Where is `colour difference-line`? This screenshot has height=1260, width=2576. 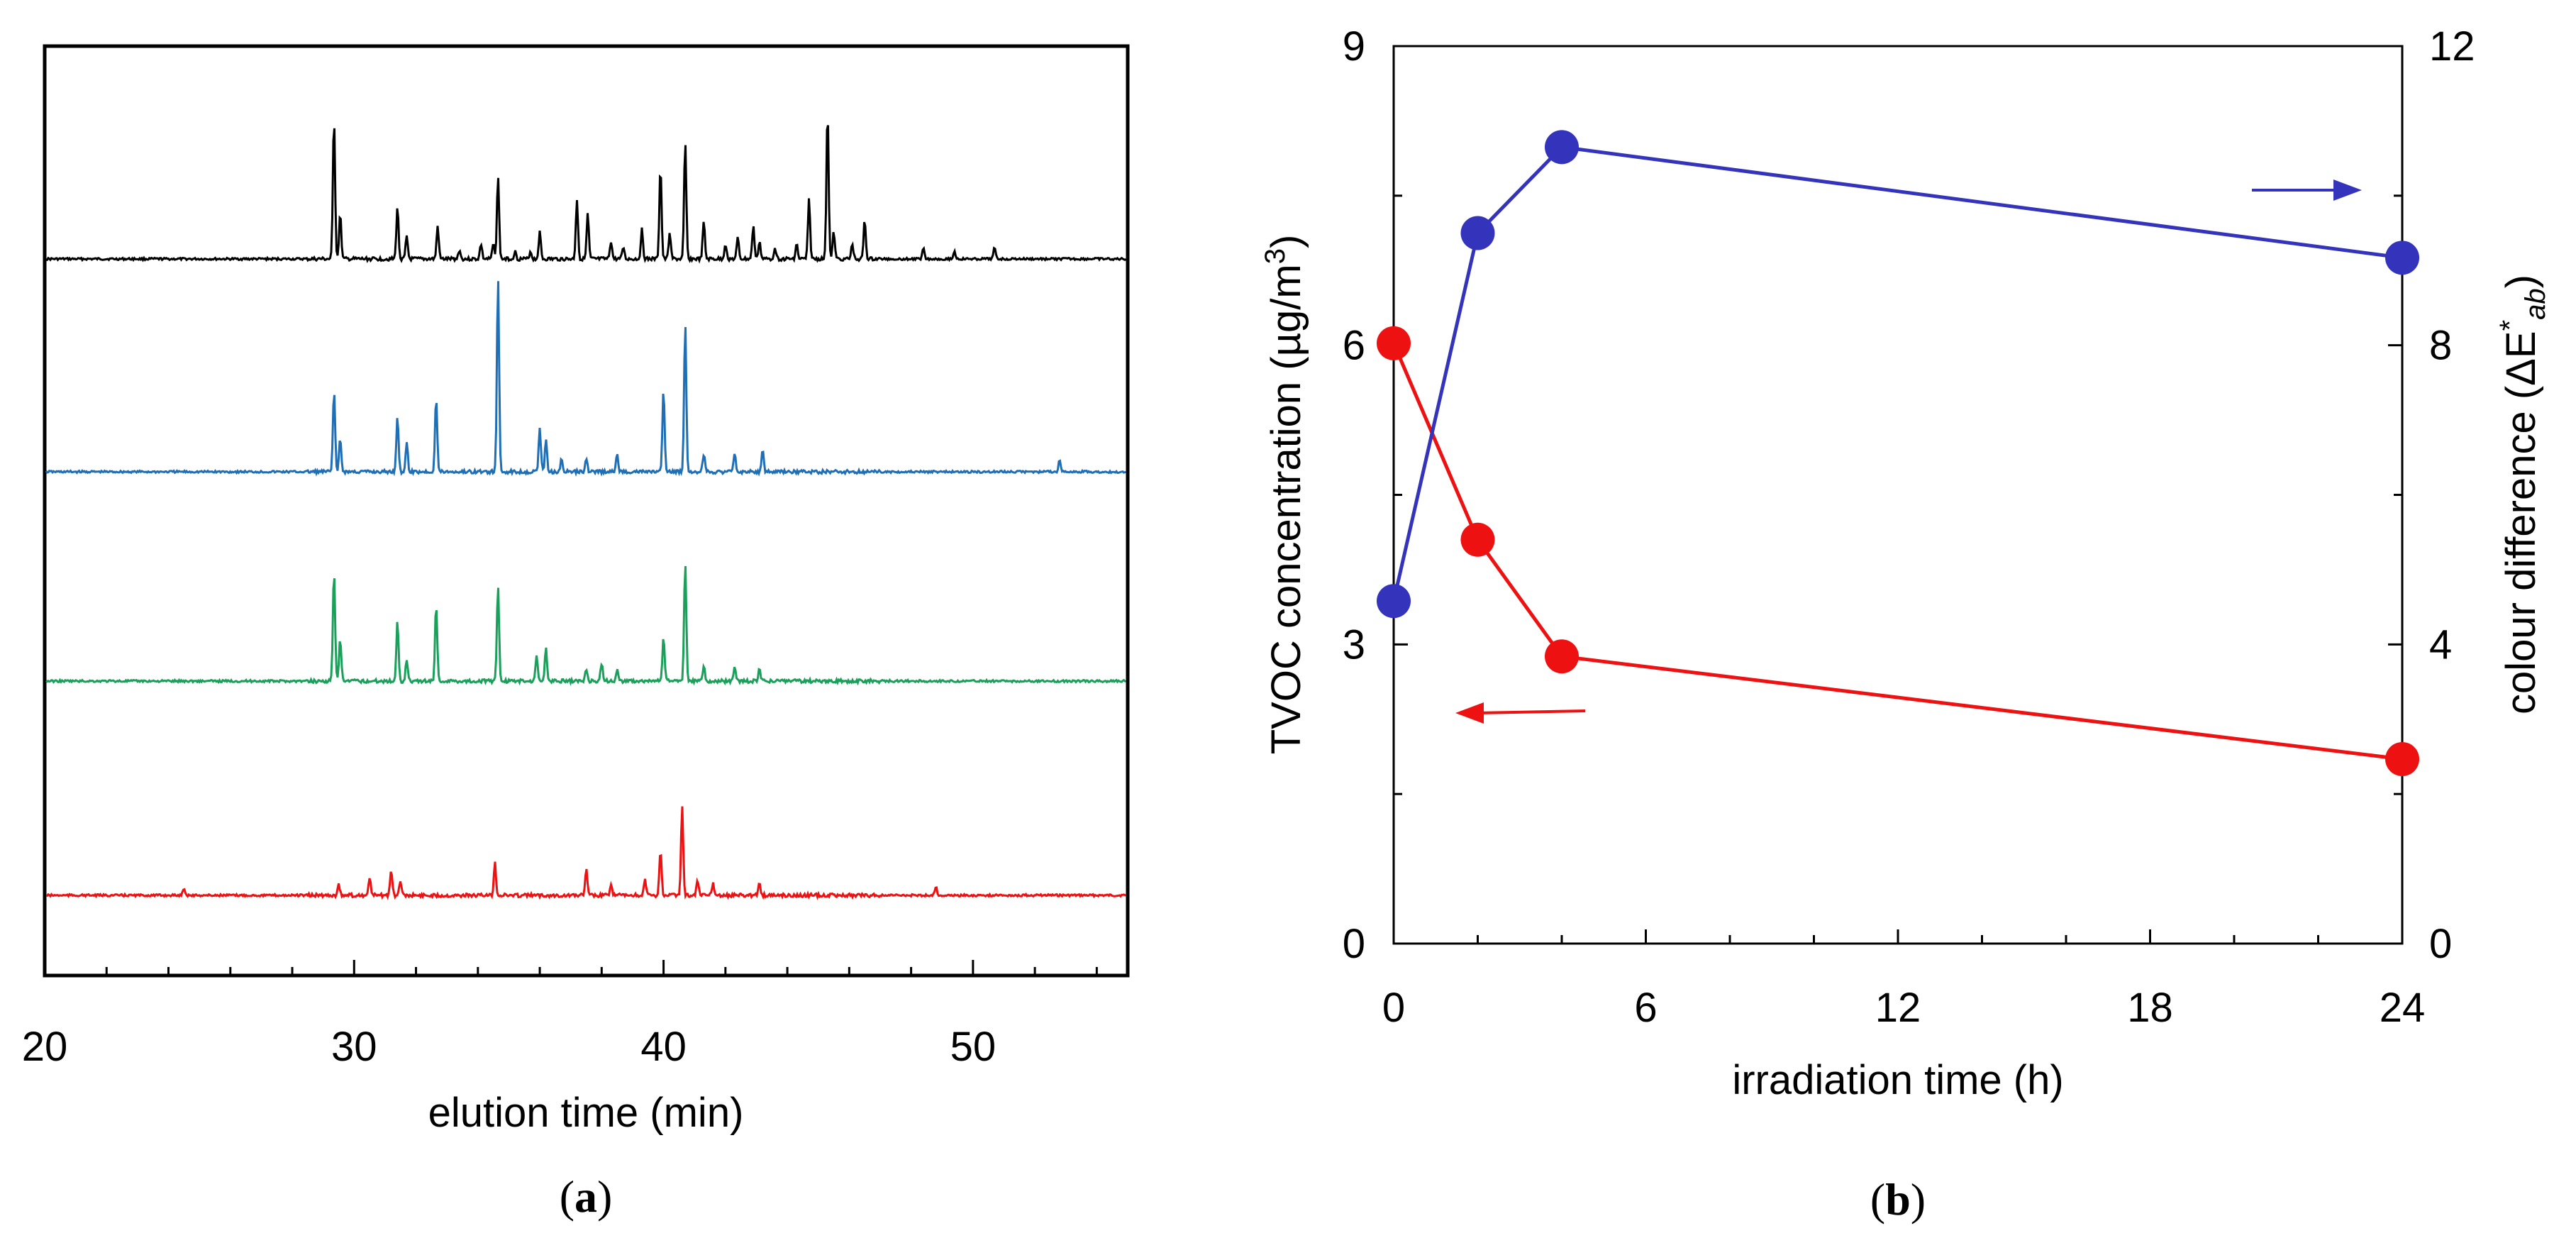 colour difference-line is located at coordinates (1897, 373).